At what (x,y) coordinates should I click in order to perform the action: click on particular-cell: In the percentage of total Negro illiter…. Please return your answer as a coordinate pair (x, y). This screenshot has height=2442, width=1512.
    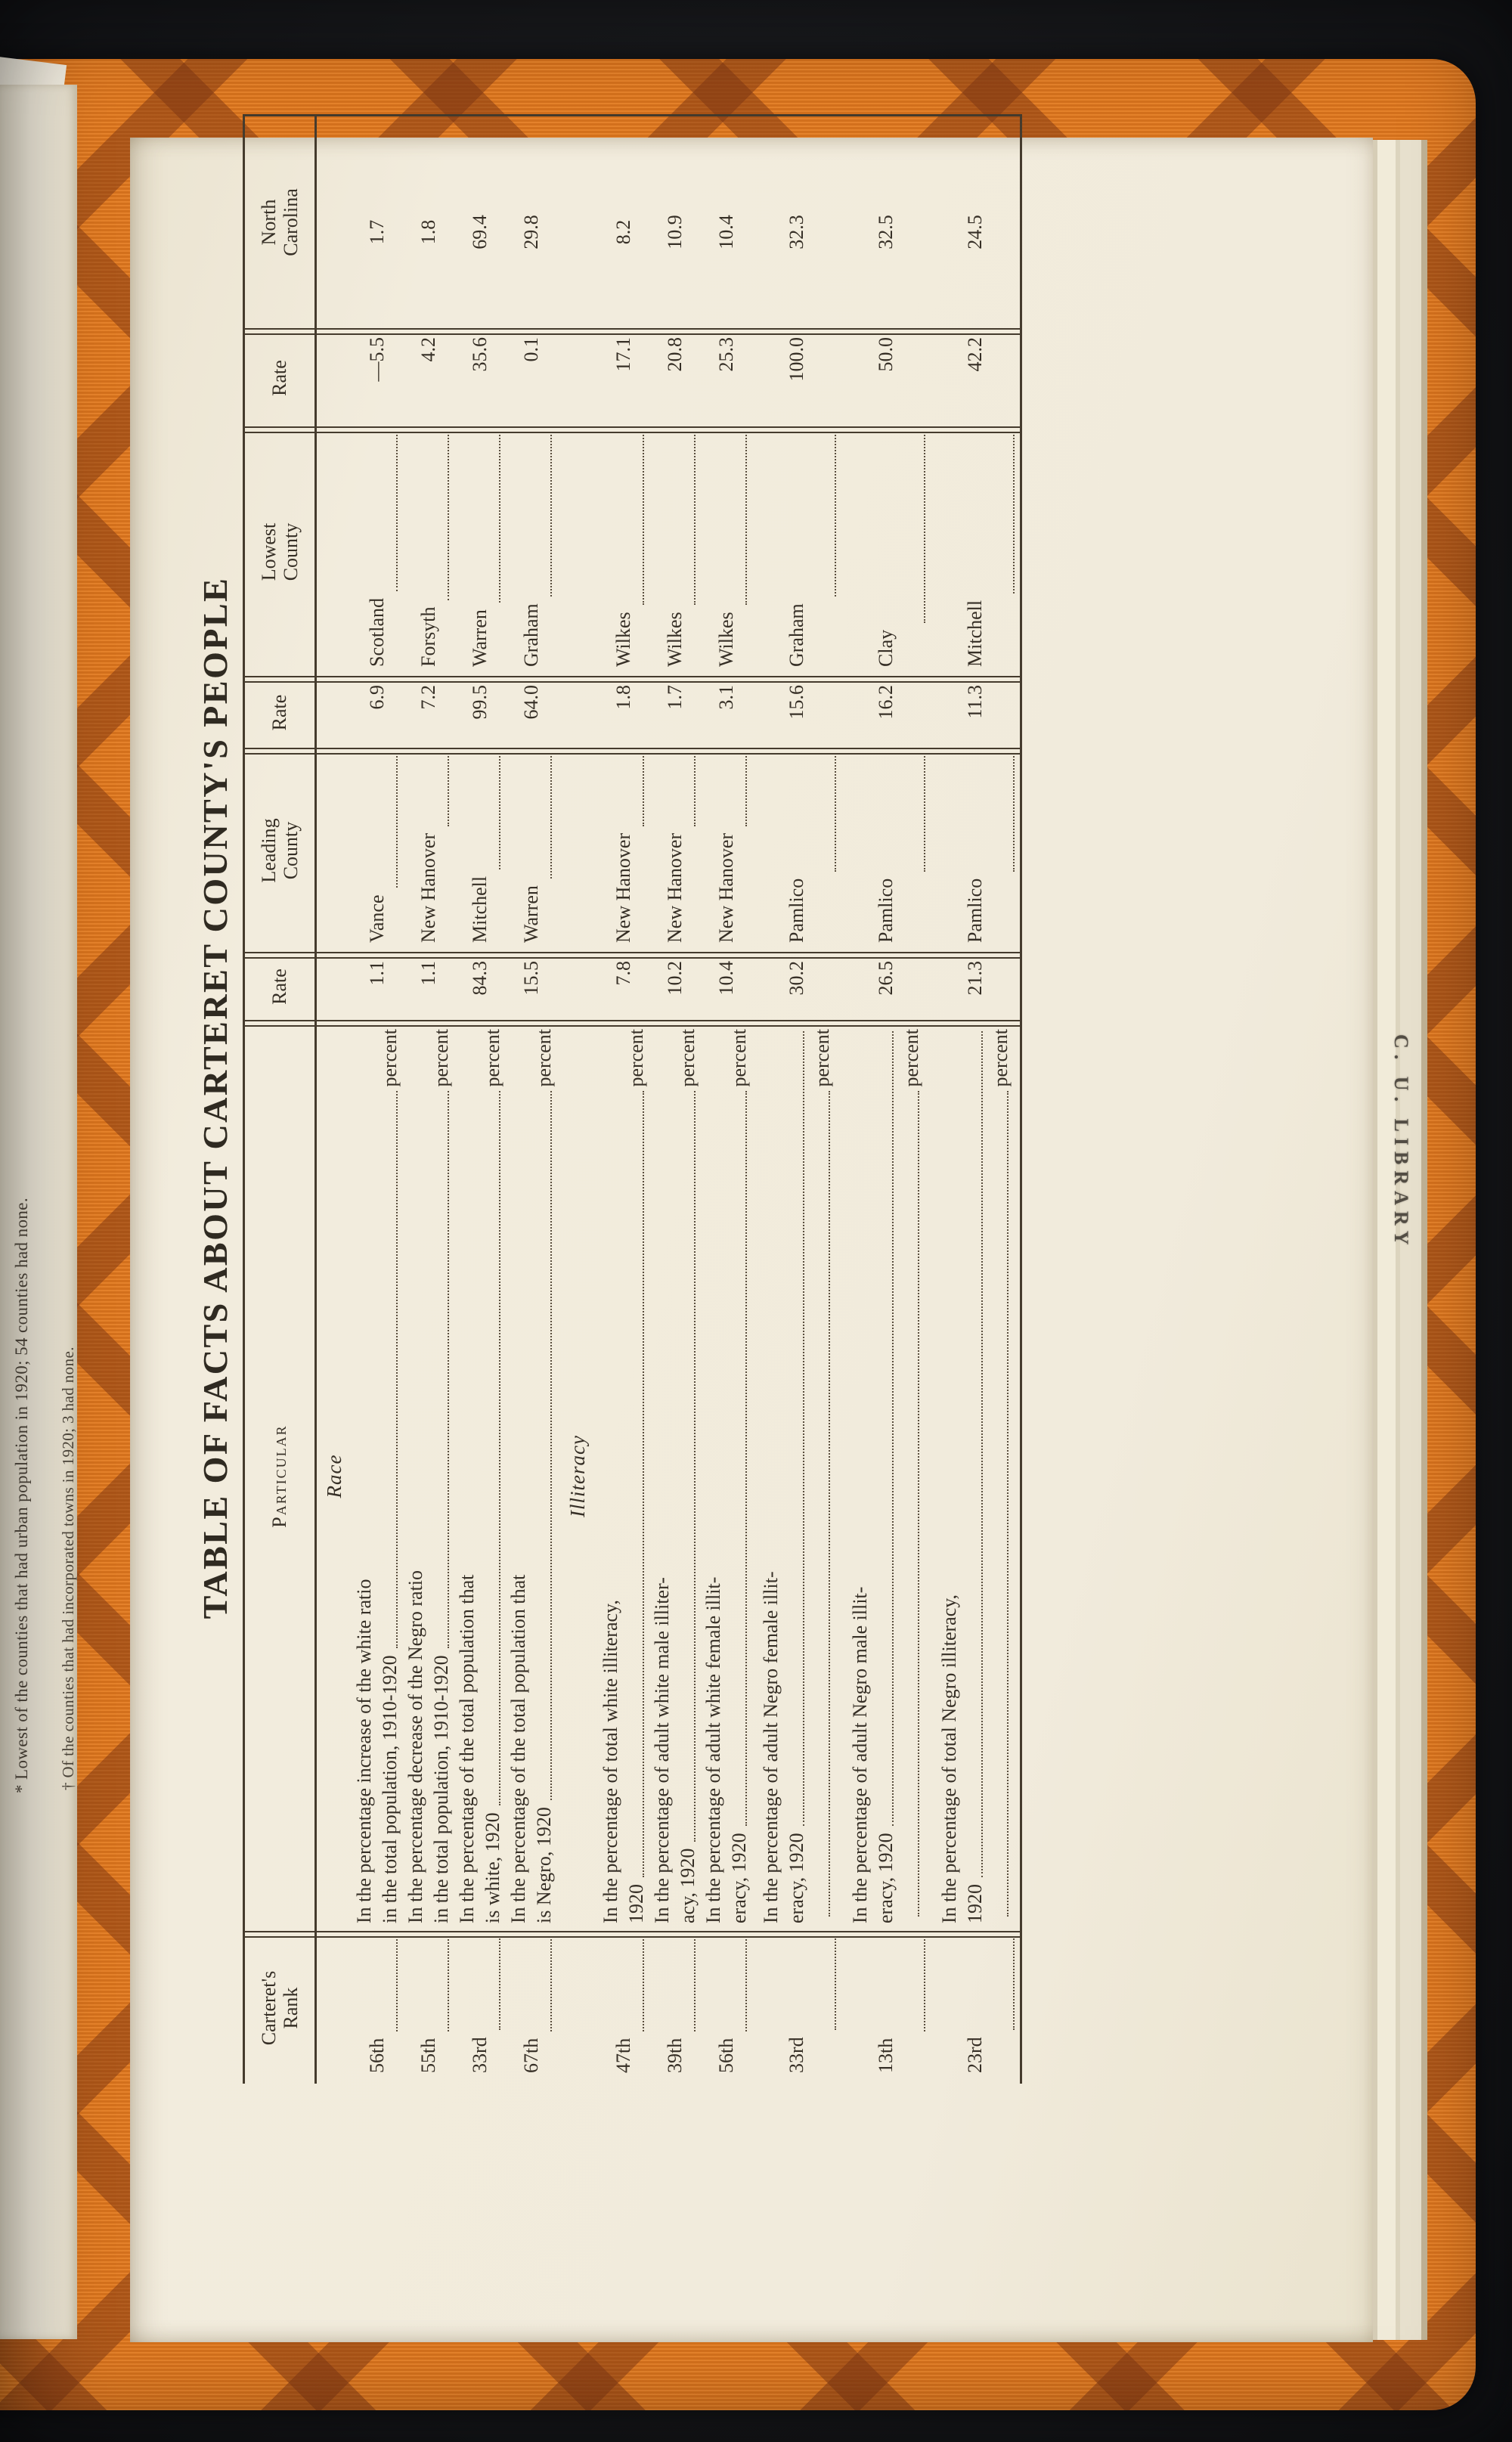
    Looking at the image, I should click on (975, 1476).